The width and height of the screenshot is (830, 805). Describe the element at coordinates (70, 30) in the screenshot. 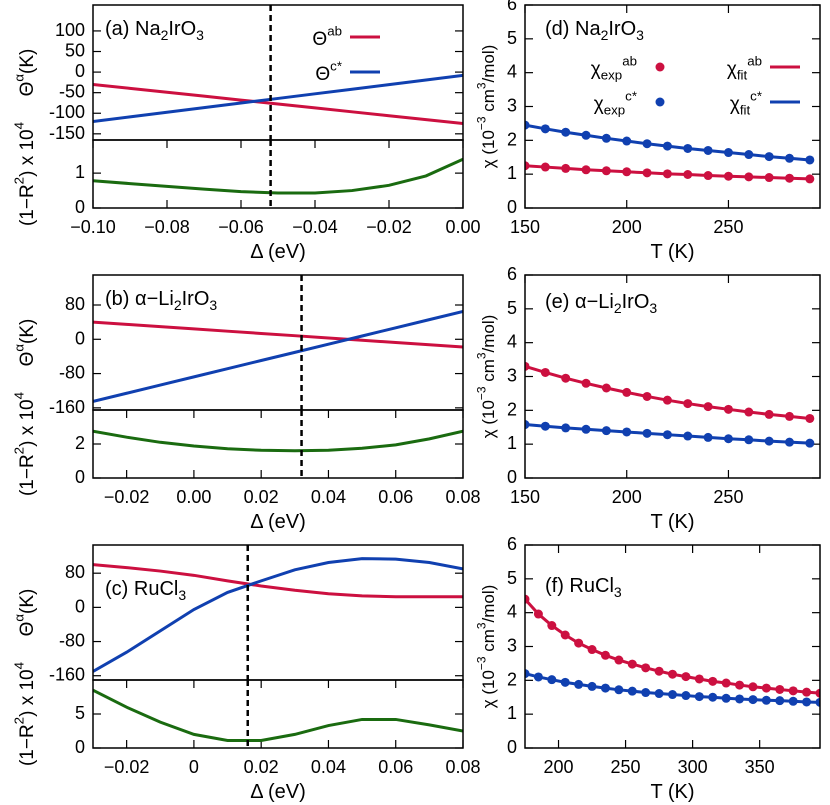

I see `y-tick-label: 100` at that location.